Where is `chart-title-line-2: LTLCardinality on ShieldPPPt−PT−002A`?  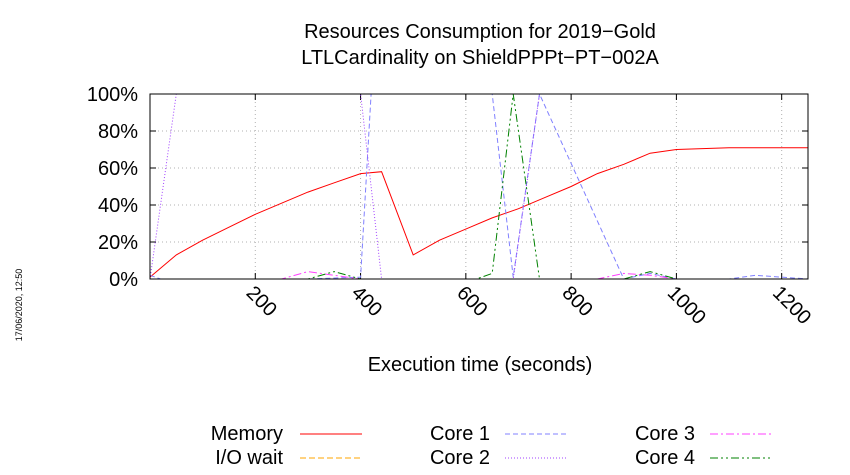
chart-title-line-2: LTLCardinality on ShieldPPPt−PT−002A is located at coordinates (480, 58).